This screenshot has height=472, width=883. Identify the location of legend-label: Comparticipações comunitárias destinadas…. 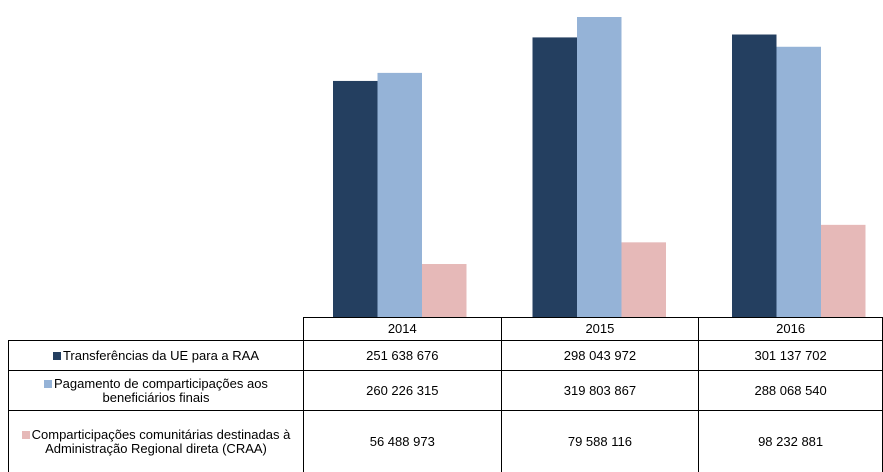
(161, 441).